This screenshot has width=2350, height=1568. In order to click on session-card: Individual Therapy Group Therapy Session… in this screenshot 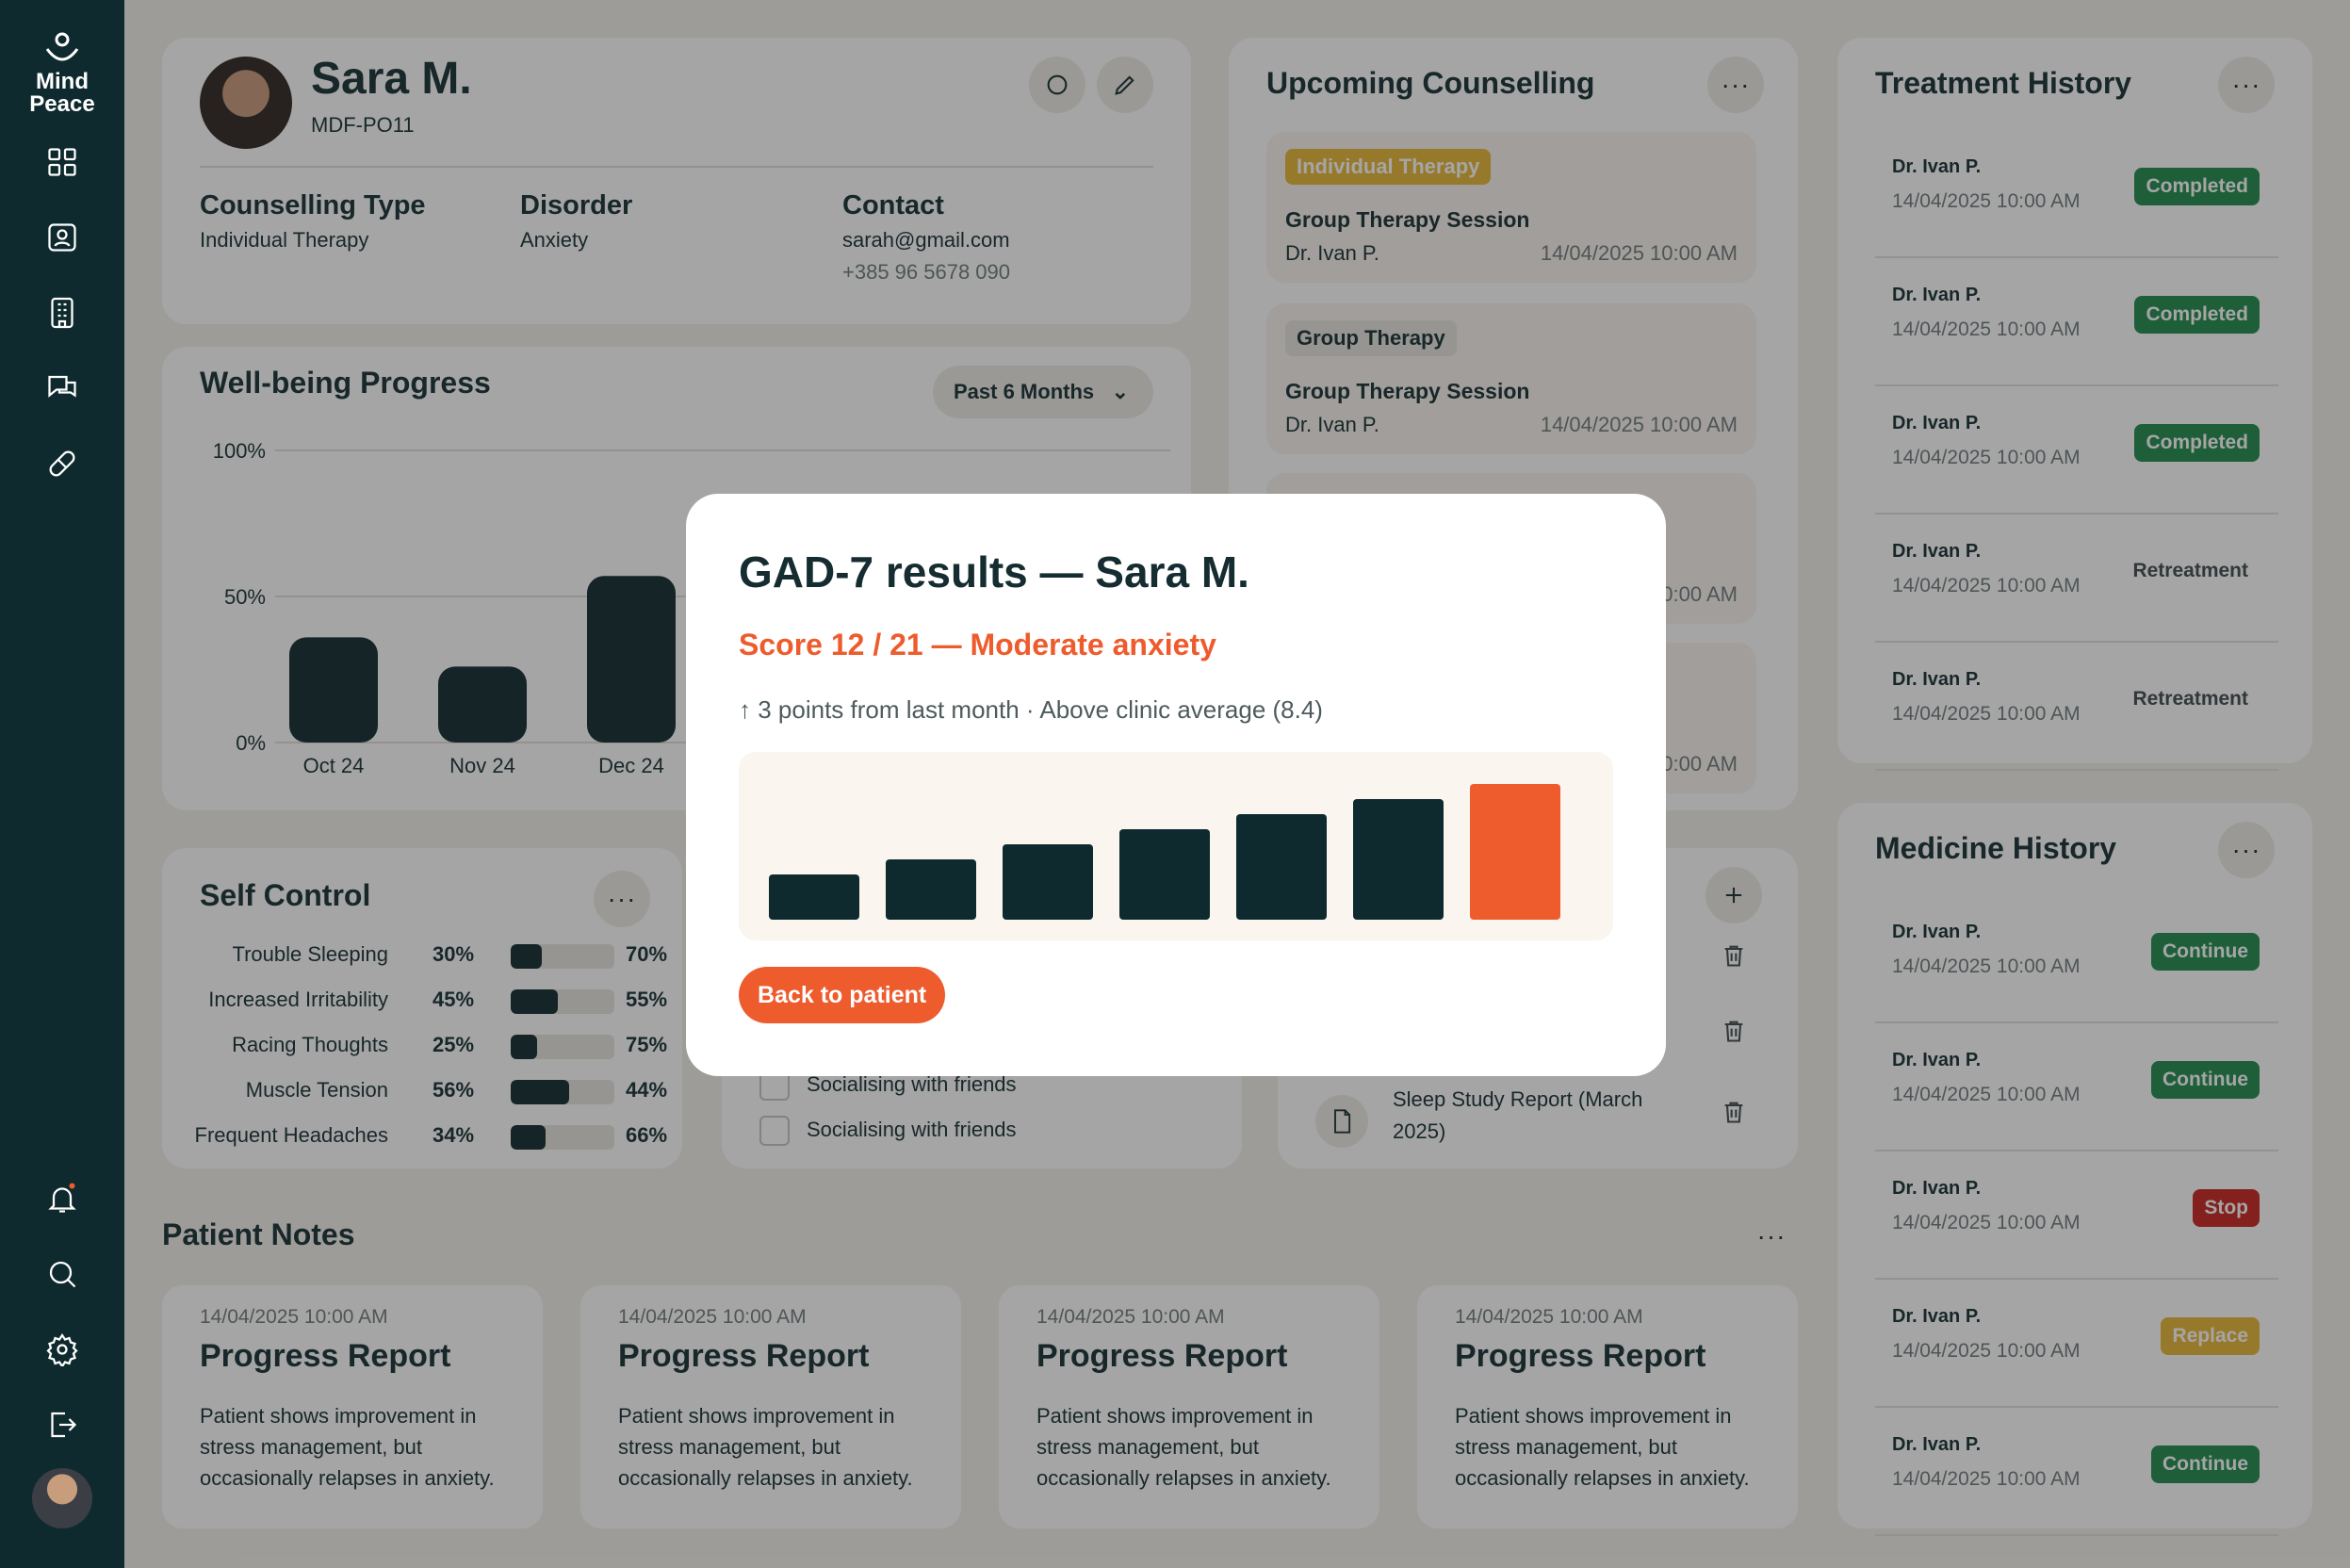, I will do `click(1511, 207)`.